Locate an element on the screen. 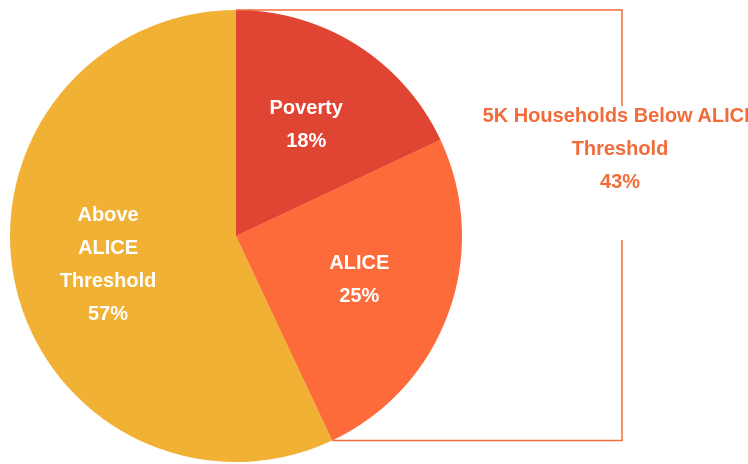  pie-slice is located at coordinates (338, 123).